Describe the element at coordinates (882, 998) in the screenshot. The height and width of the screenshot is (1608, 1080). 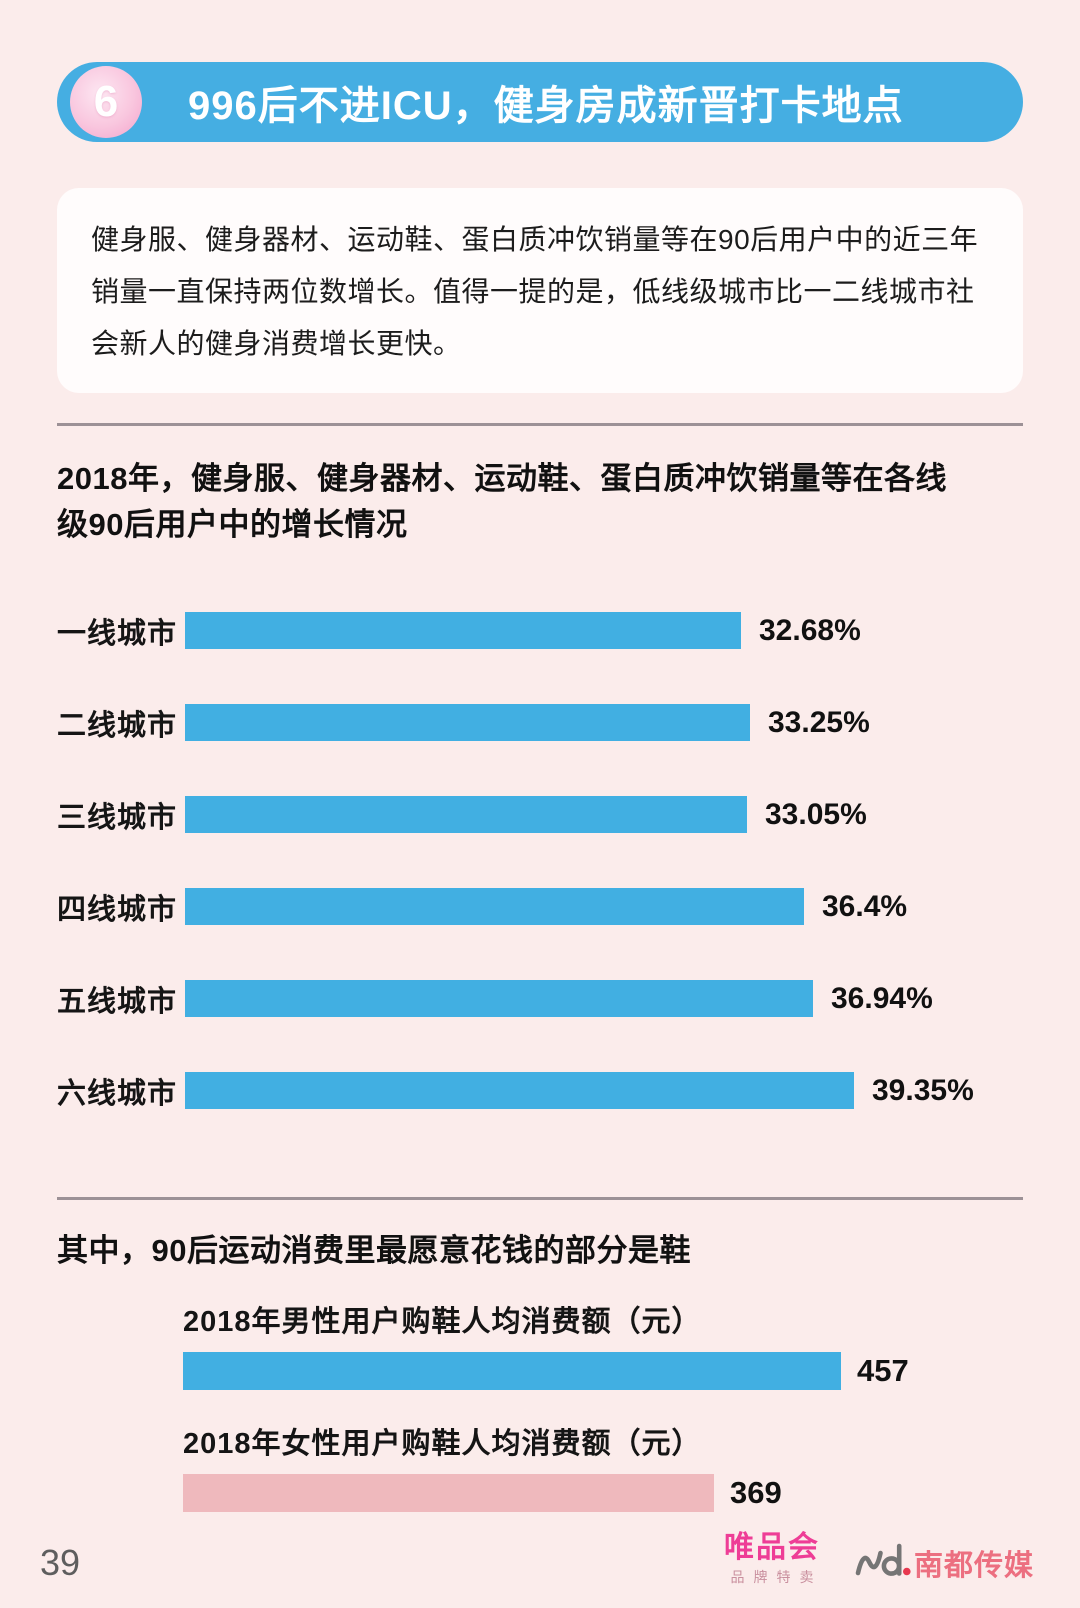
I see `value-label: 36.94%` at that location.